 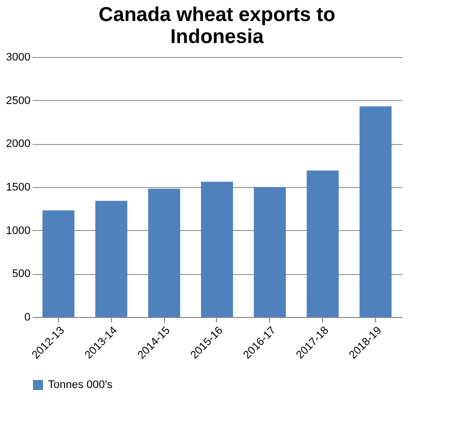 What do you see at coordinates (80, 385) in the screenshot?
I see `legend-label: Tonnes 000's` at bounding box center [80, 385].